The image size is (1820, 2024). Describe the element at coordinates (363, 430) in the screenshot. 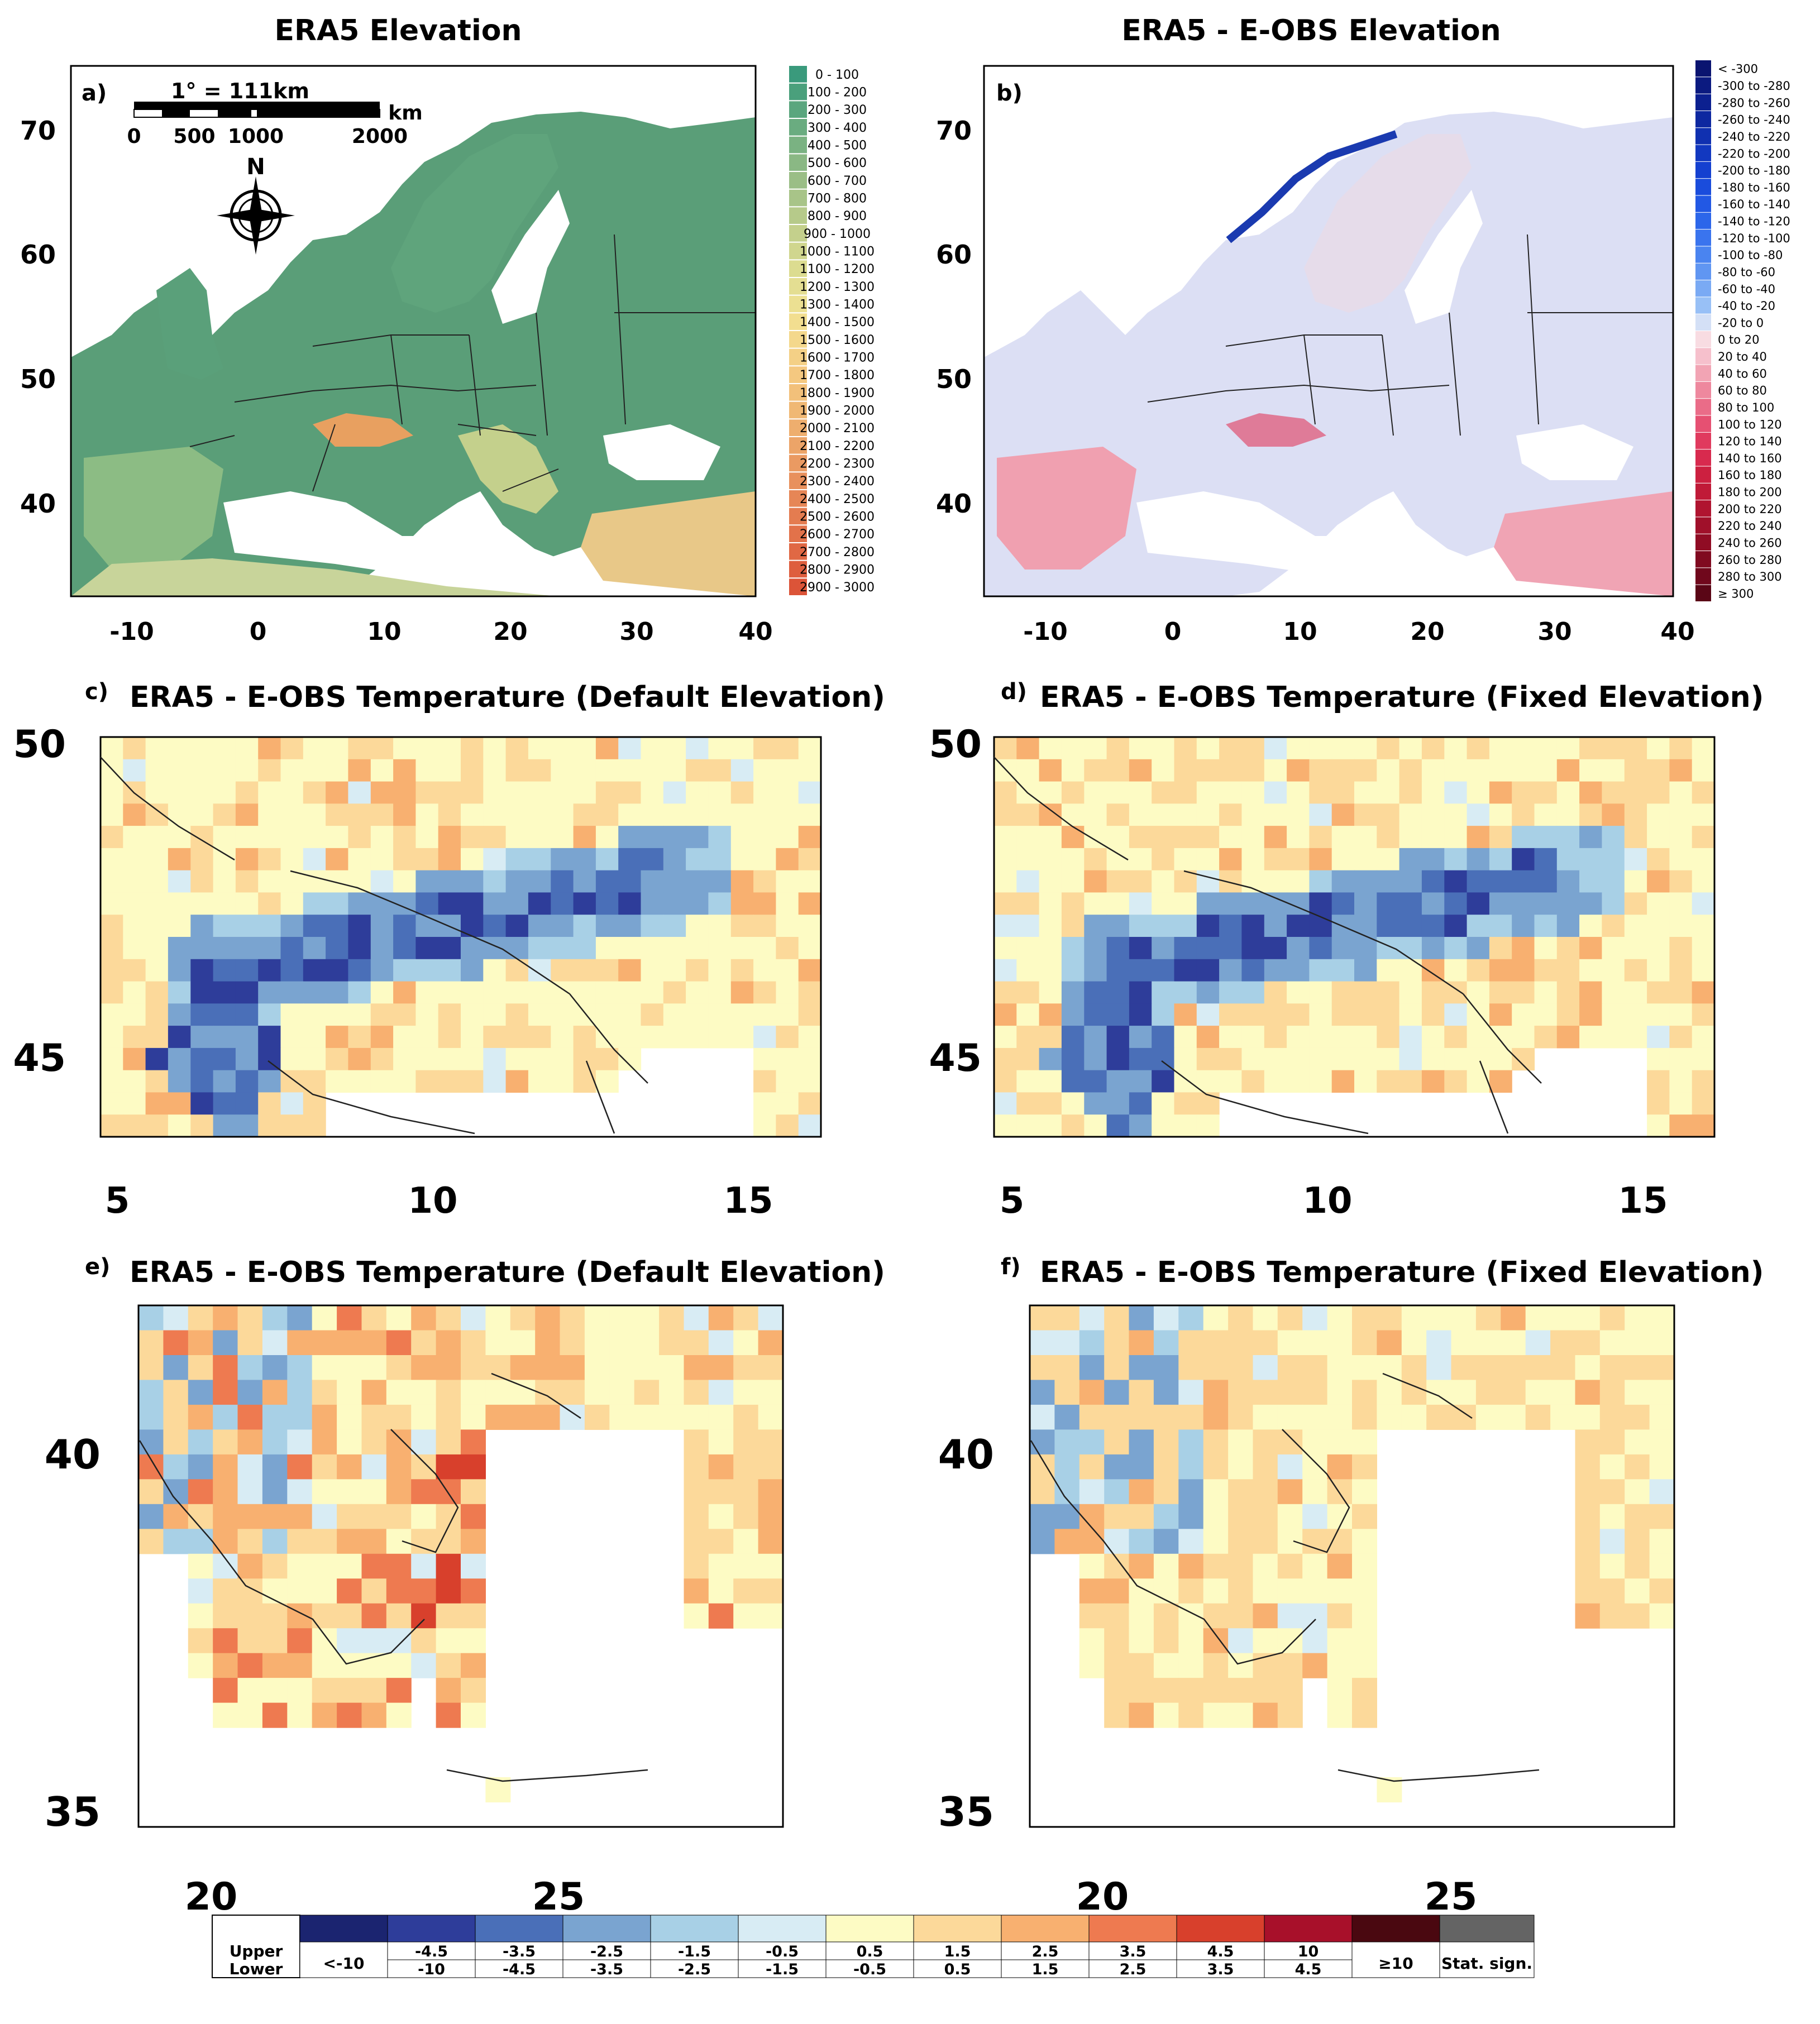

I see `alps-high` at that location.